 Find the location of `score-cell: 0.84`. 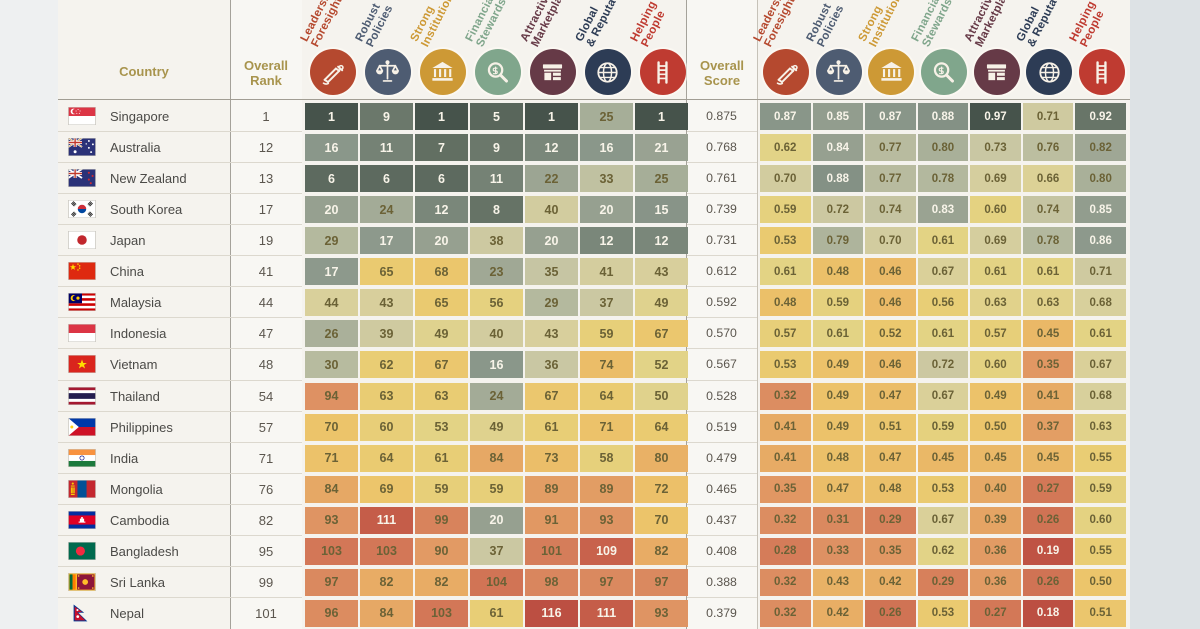

score-cell: 0.84 is located at coordinates (838, 148).